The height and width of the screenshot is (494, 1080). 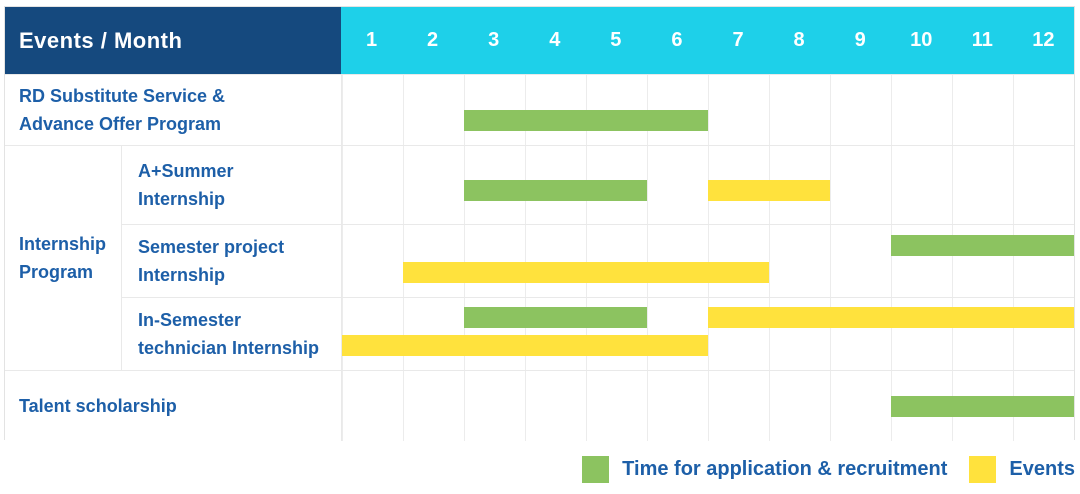 What do you see at coordinates (785, 468) in the screenshot?
I see `legend-label: Time for application & recruitment` at bounding box center [785, 468].